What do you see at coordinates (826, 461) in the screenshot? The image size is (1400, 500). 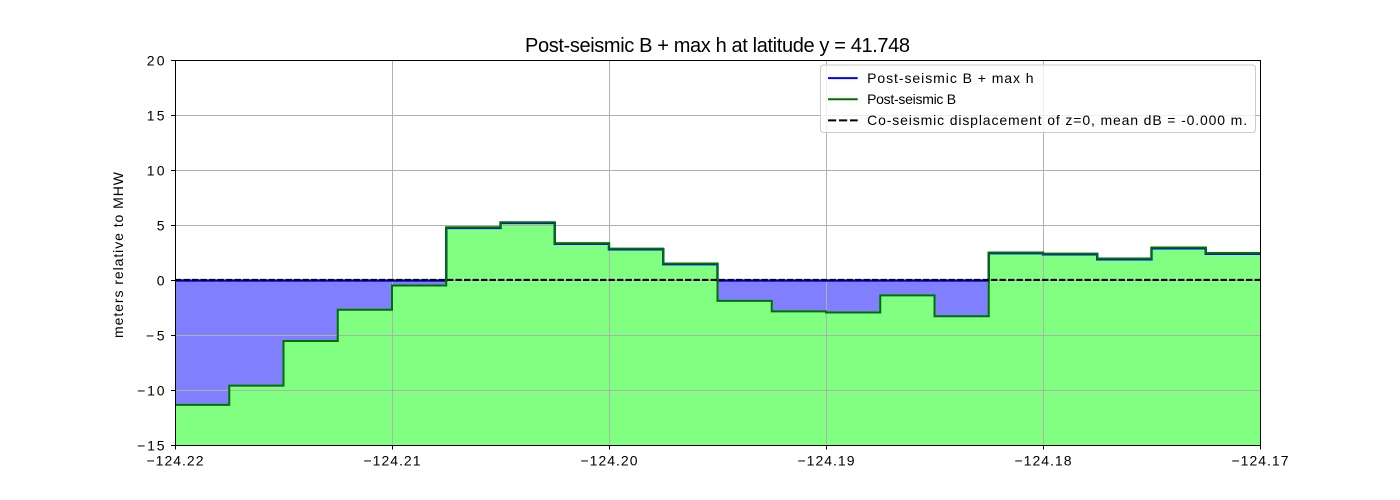 I see `svg-text: −124.19` at bounding box center [826, 461].